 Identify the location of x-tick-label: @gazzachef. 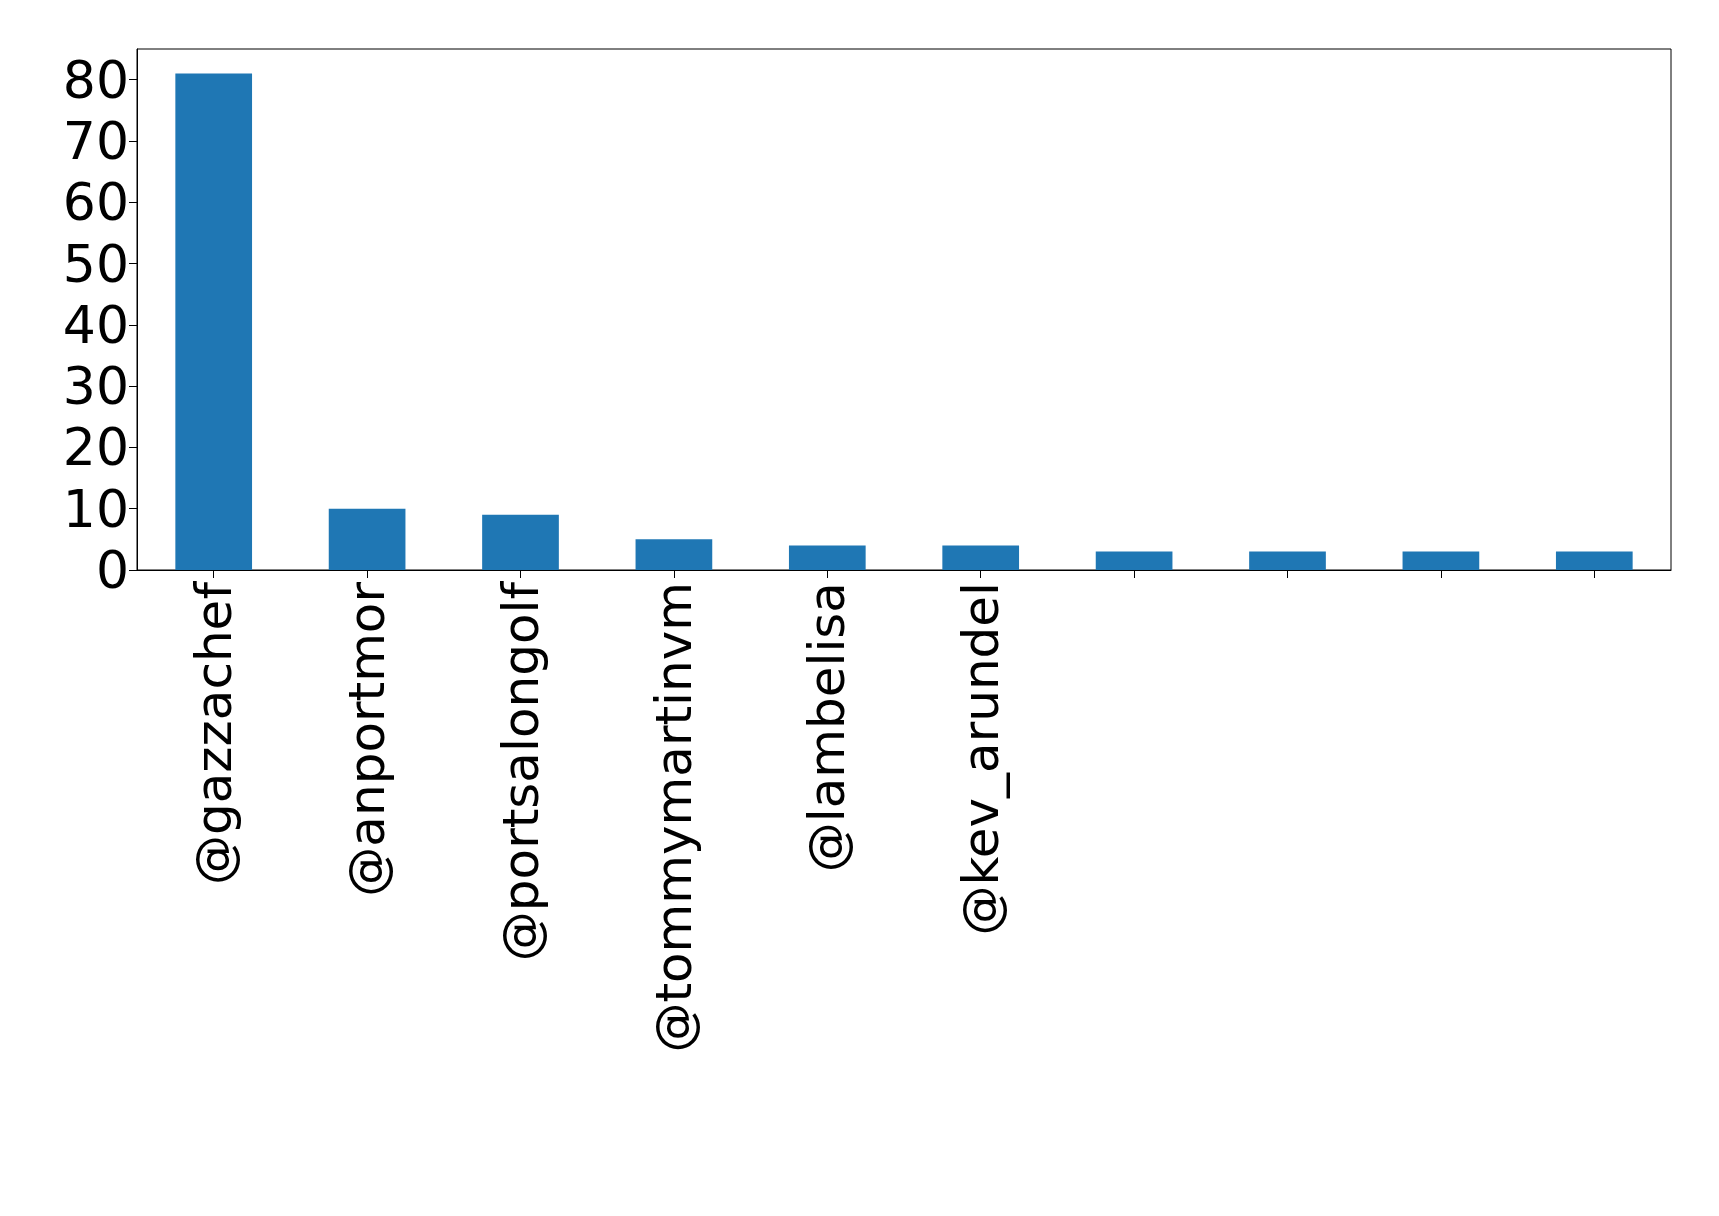
(213, 733).